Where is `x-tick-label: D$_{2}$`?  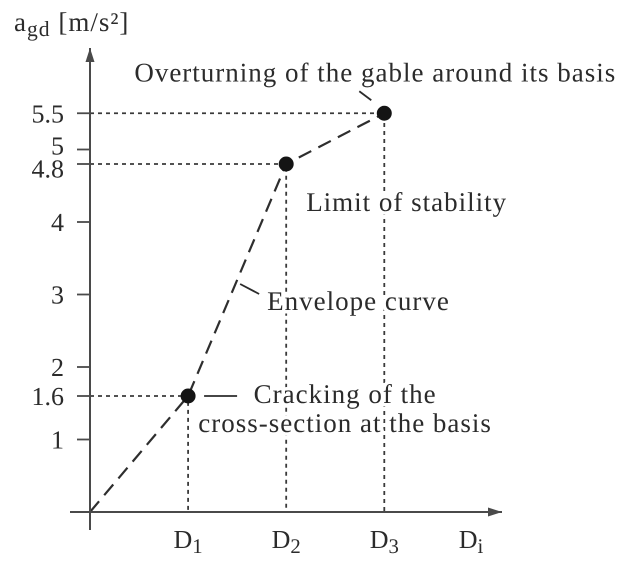 x-tick-label: D$_{2}$ is located at coordinates (286, 541).